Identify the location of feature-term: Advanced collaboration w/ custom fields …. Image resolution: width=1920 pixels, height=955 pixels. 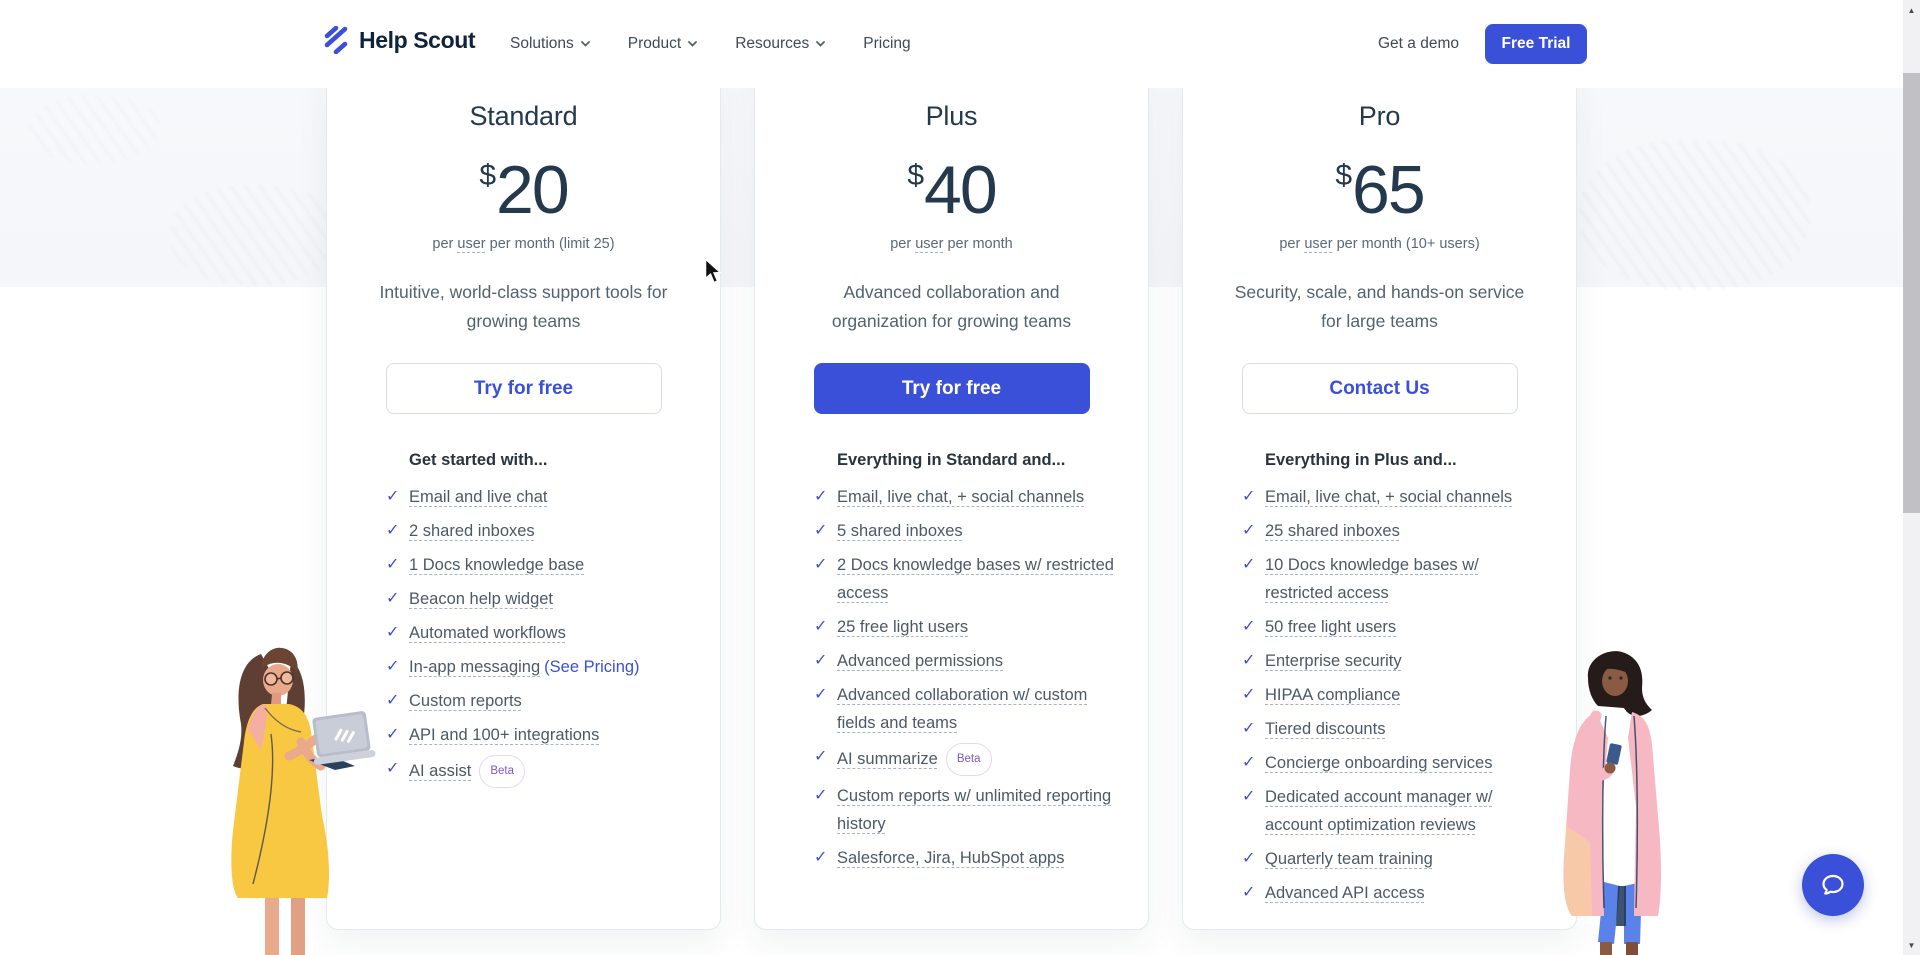
(962, 709).